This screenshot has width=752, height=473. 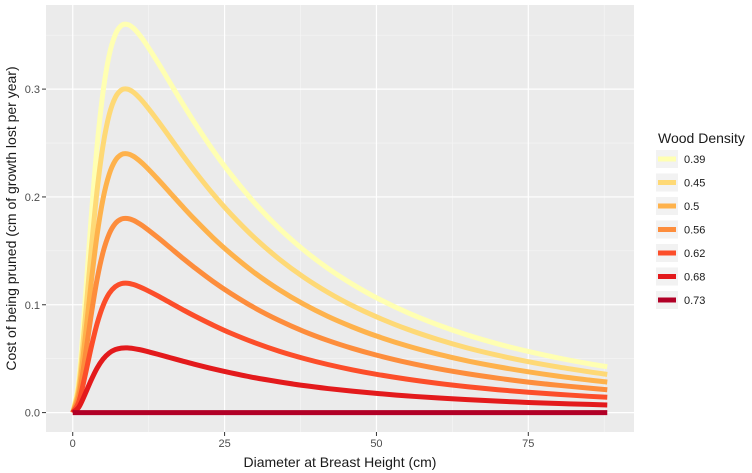 I want to click on legend-label-0.39: 0.39, so click(x=694, y=160).